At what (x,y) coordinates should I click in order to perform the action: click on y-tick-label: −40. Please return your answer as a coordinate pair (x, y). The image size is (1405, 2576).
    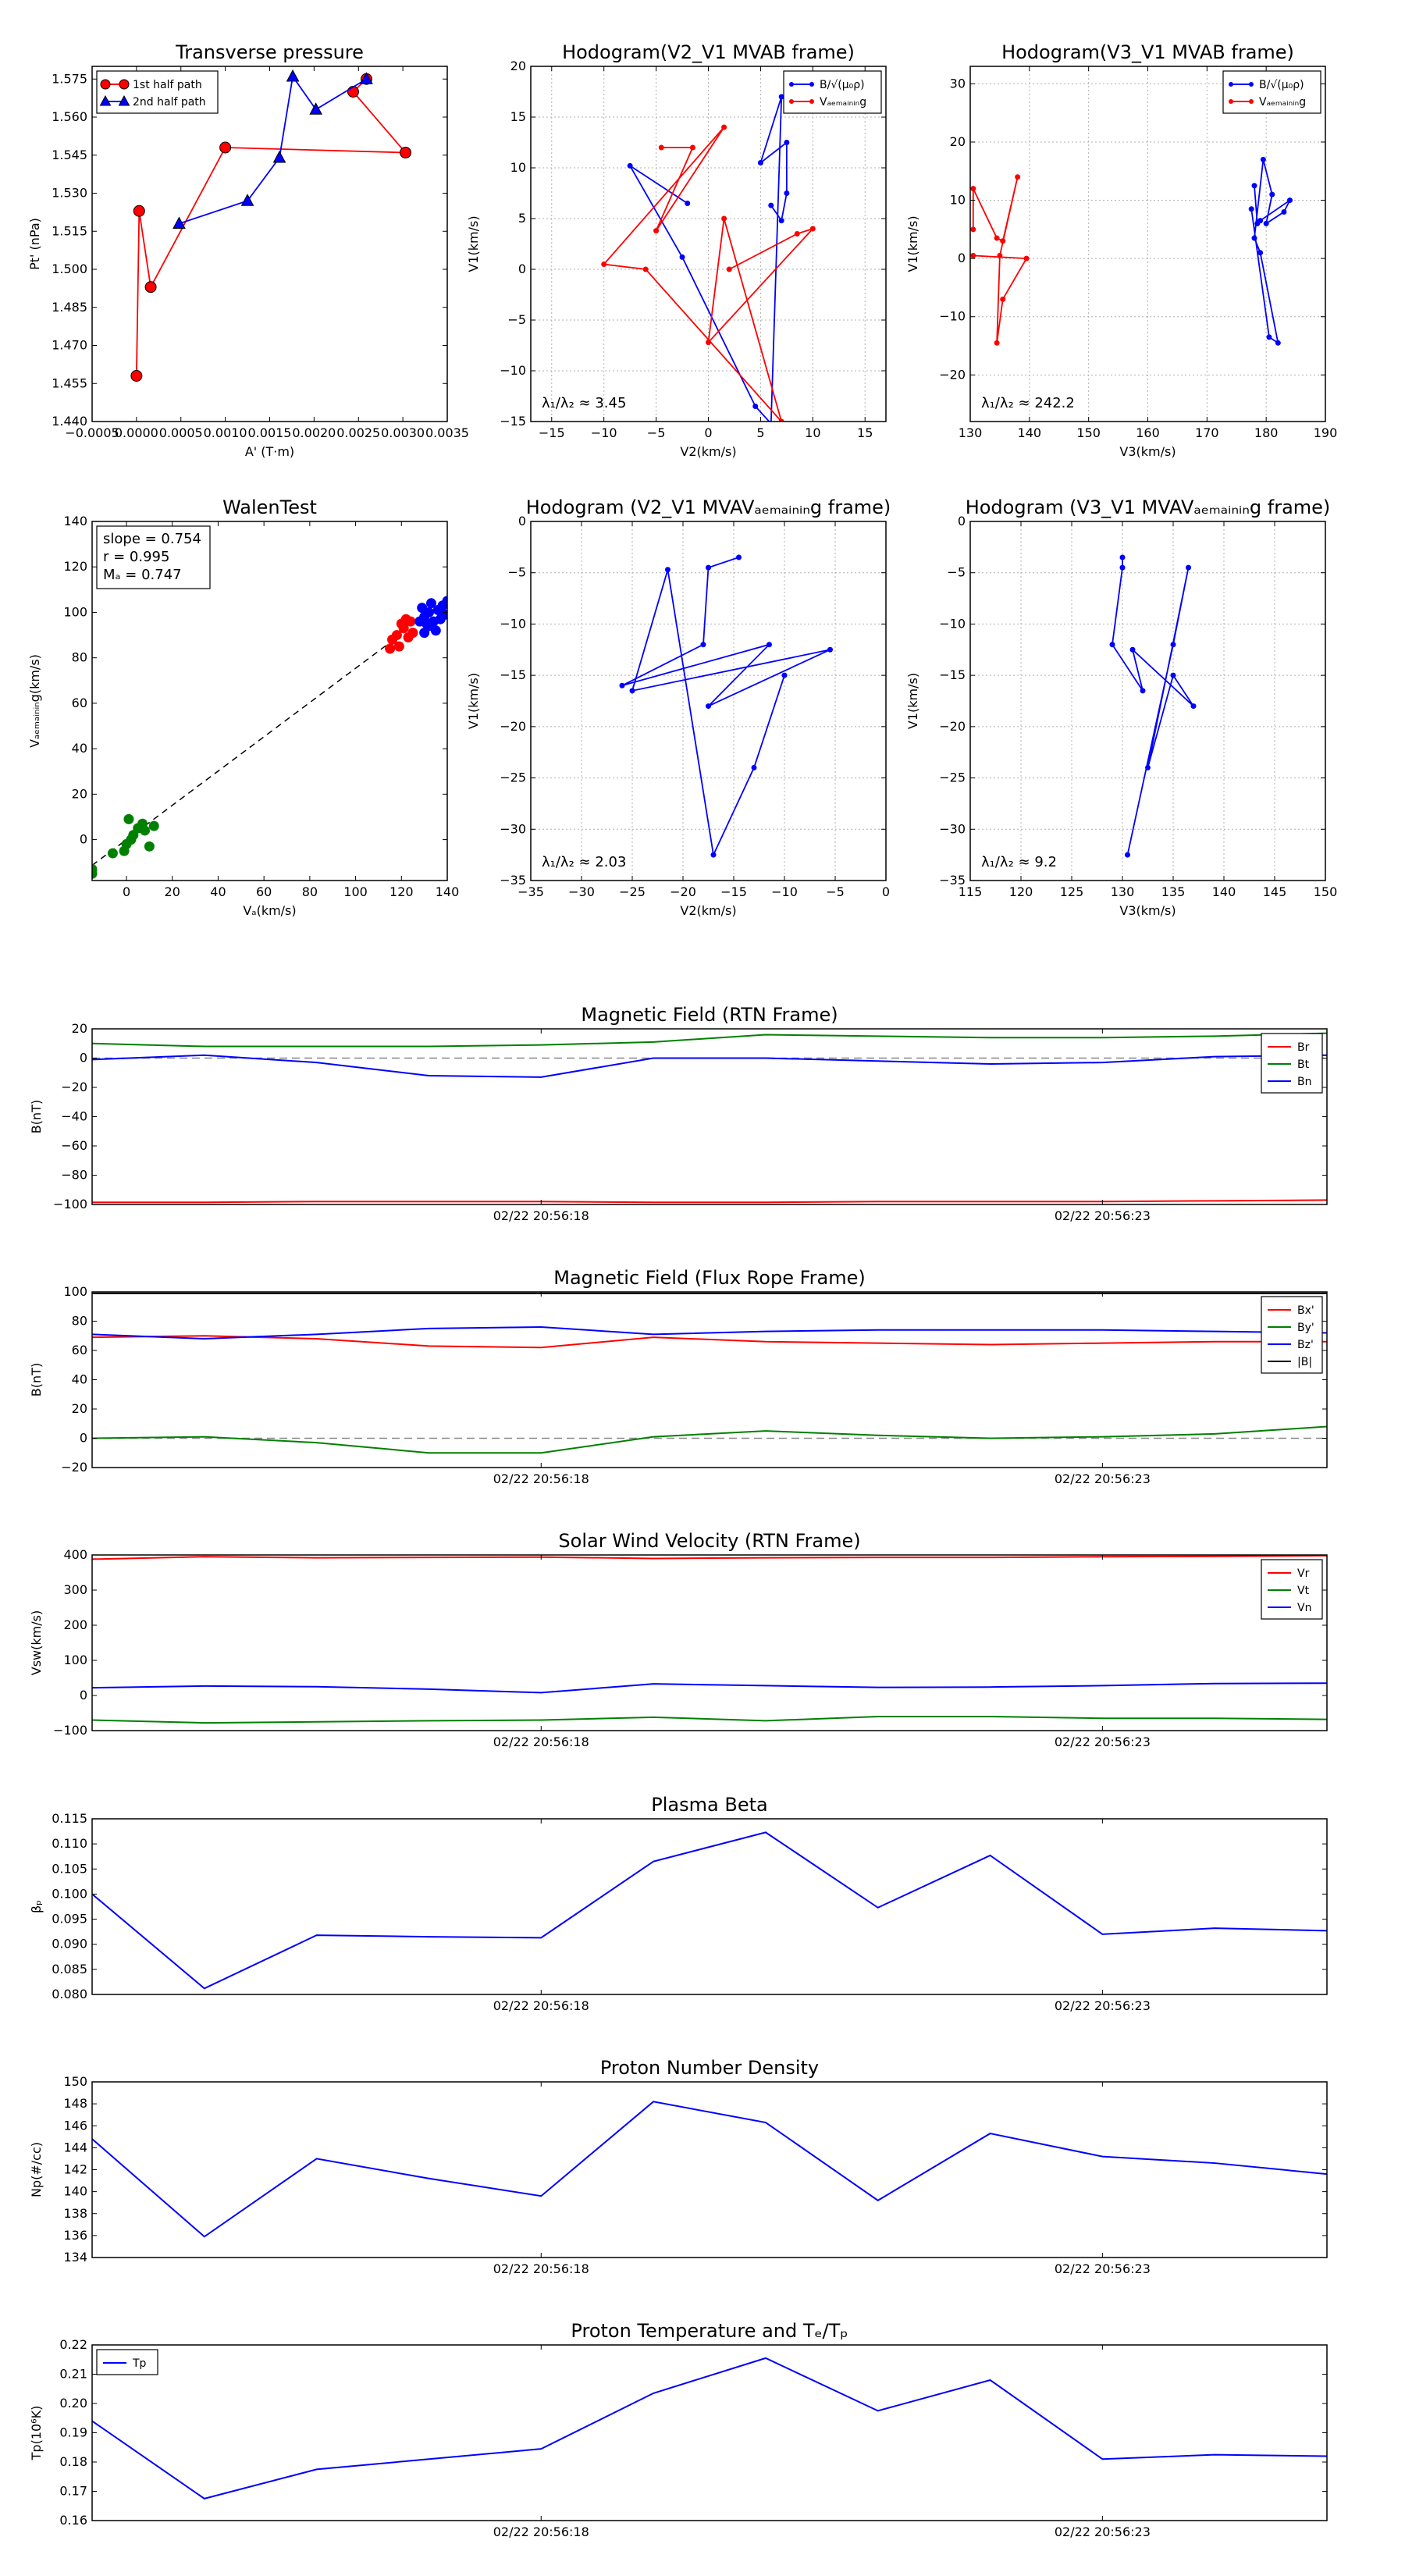
    Looking at the image, I should click on (74, 1116).